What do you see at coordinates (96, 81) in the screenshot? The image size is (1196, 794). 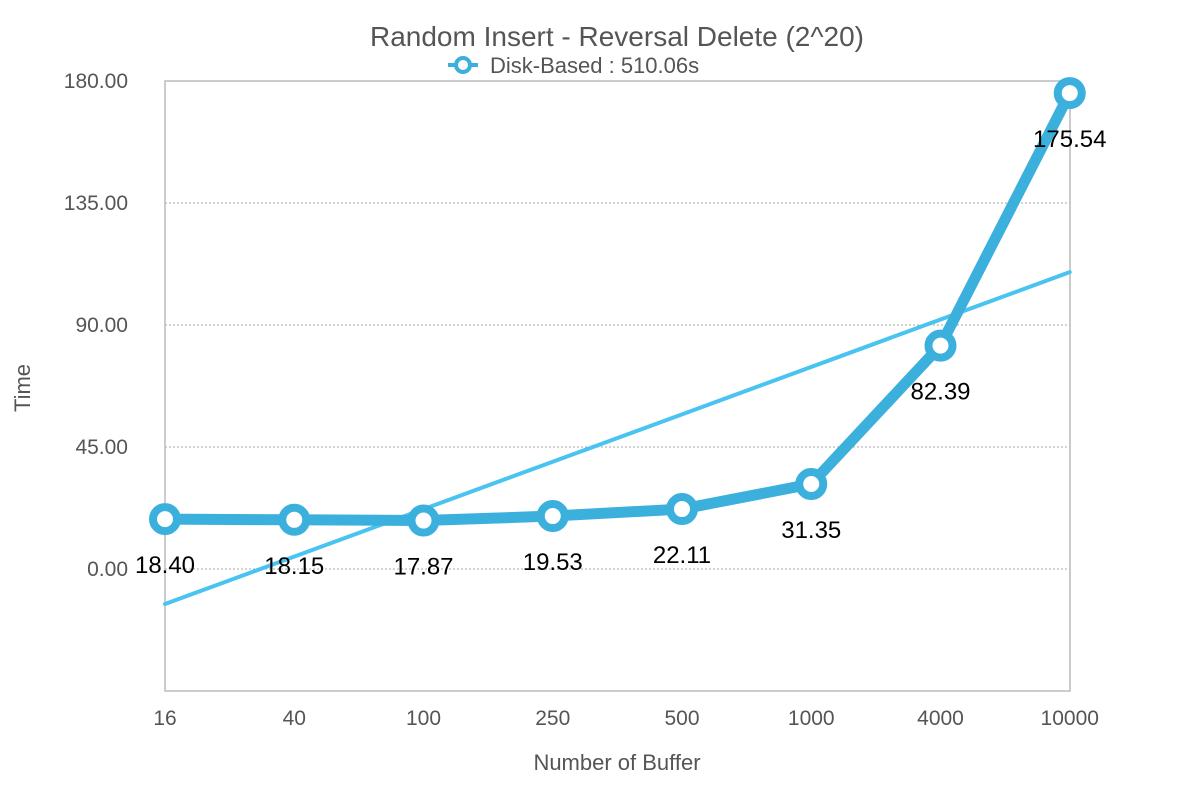 I see `y-tick-label: 180.00` at bounding box center [96, 81].